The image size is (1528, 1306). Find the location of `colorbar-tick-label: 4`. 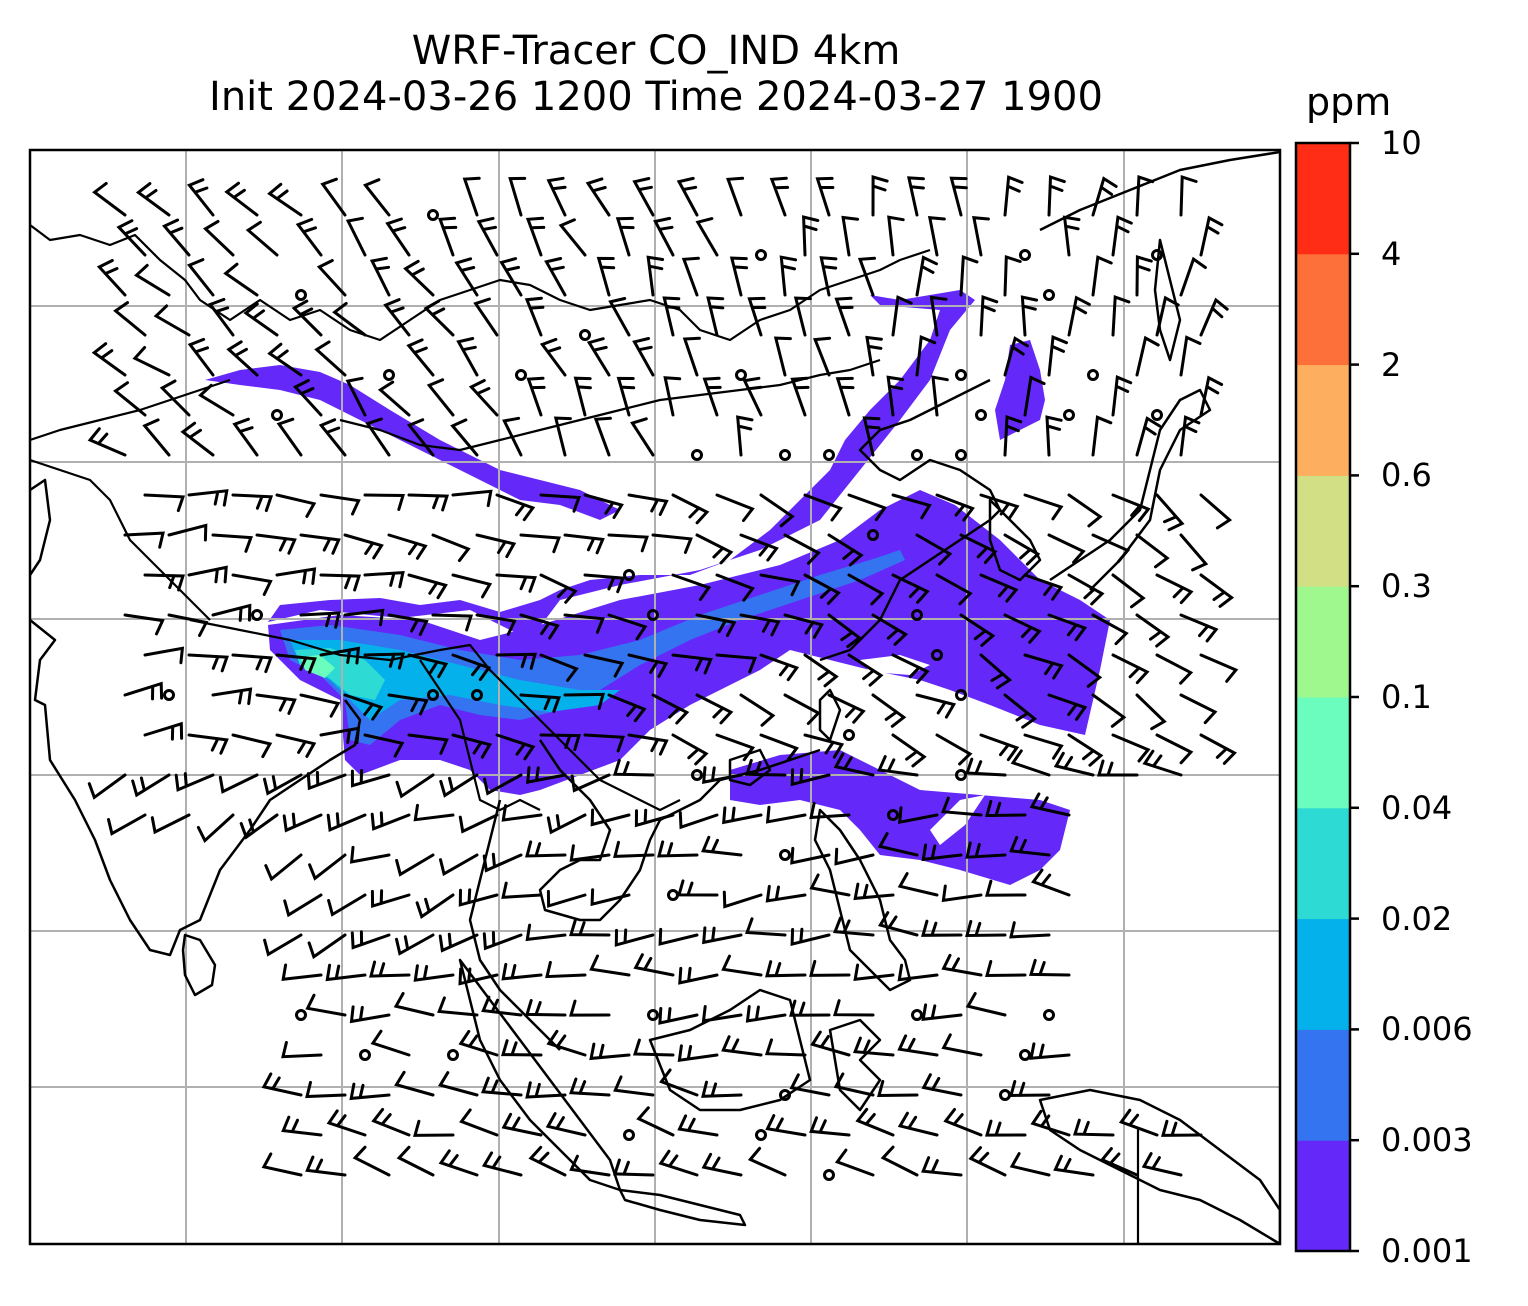

colorbar-tick-label: 4 is located at coordinates (1391, 253).